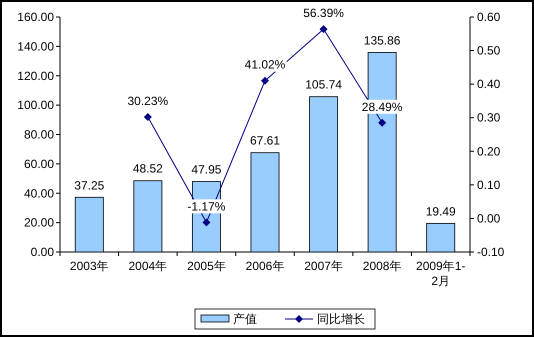 This screenshot has width=534, height=337. I want to click on y2-tick-label: -0.10, so click(491, 252).